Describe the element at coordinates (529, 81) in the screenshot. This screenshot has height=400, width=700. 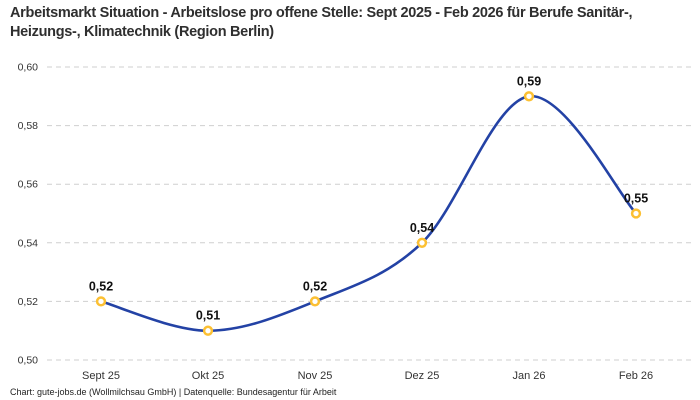
I see `data-point-label: 0,59` at that location.